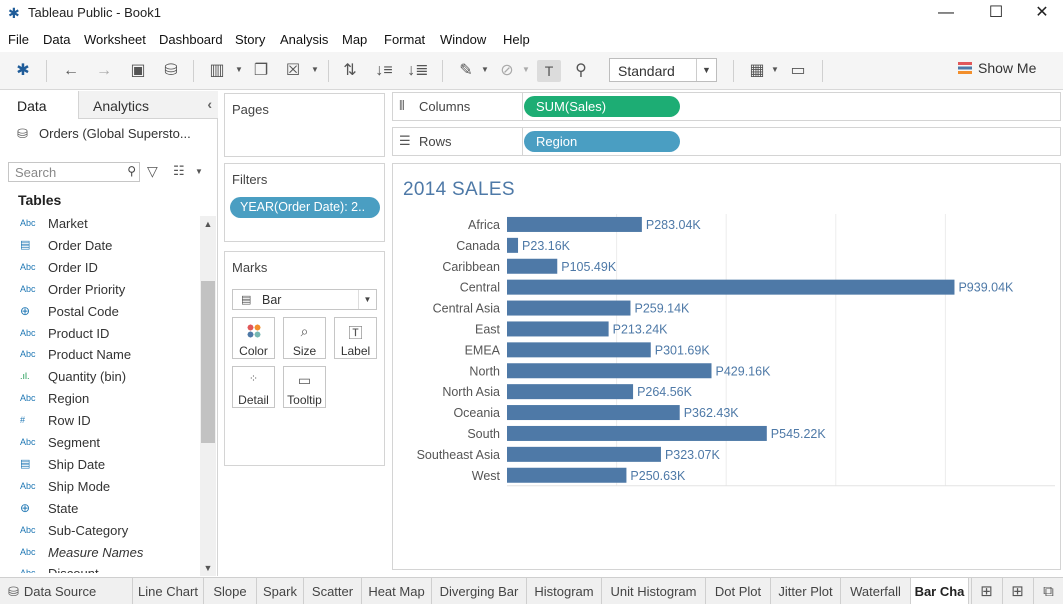  Describe the element at coordinates (168, 591) in the screenshot. I see `sheet-tab: Line Chart` at that location.